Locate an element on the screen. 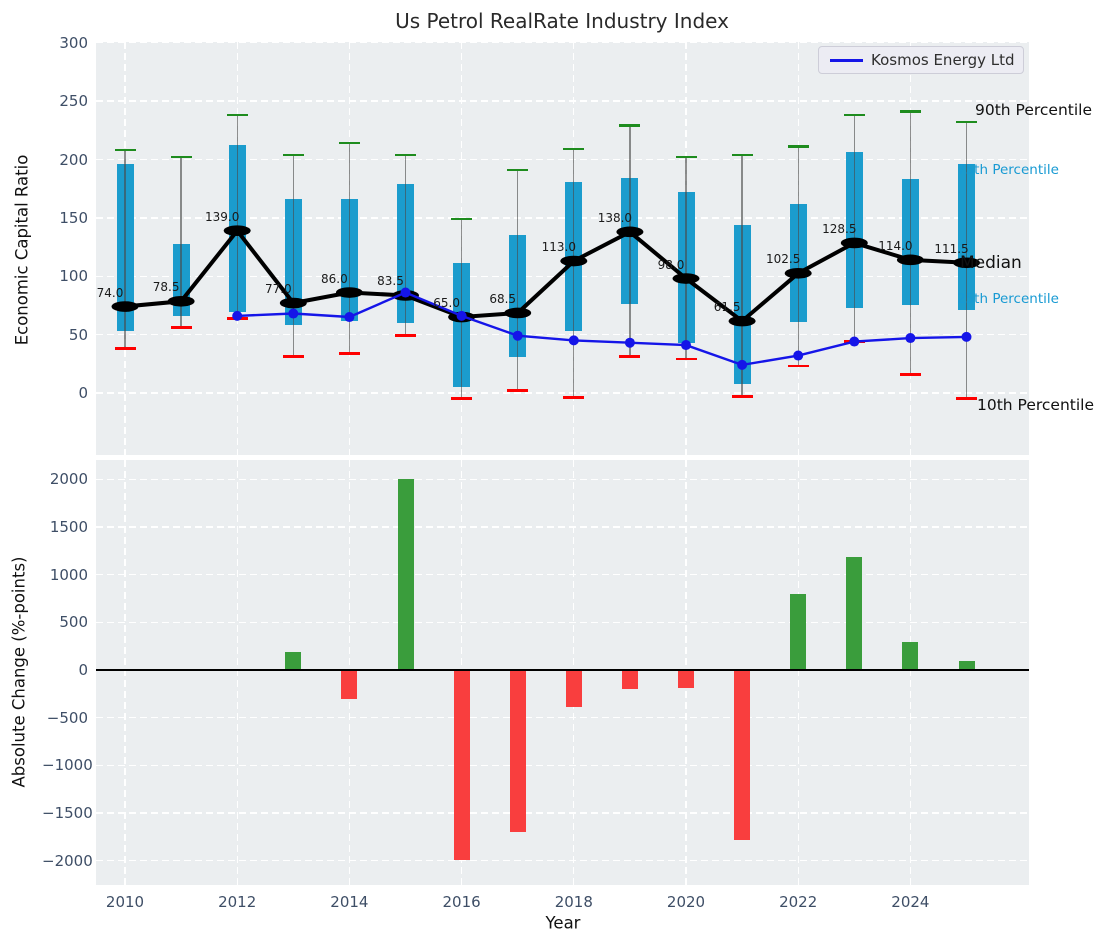 Image resolution: width=1114 pixels, height=942 pixels. p10-cap-2020 is located at coordinates (686, 359).